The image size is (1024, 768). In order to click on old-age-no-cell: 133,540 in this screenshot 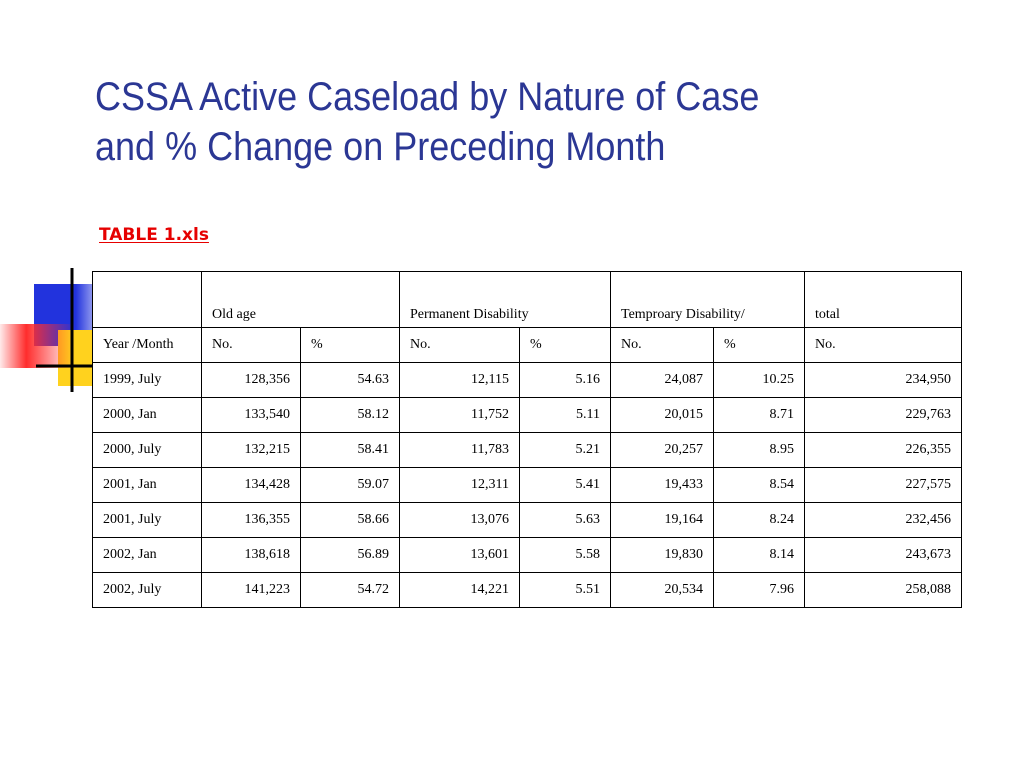, I will do `click(251, 415)`.